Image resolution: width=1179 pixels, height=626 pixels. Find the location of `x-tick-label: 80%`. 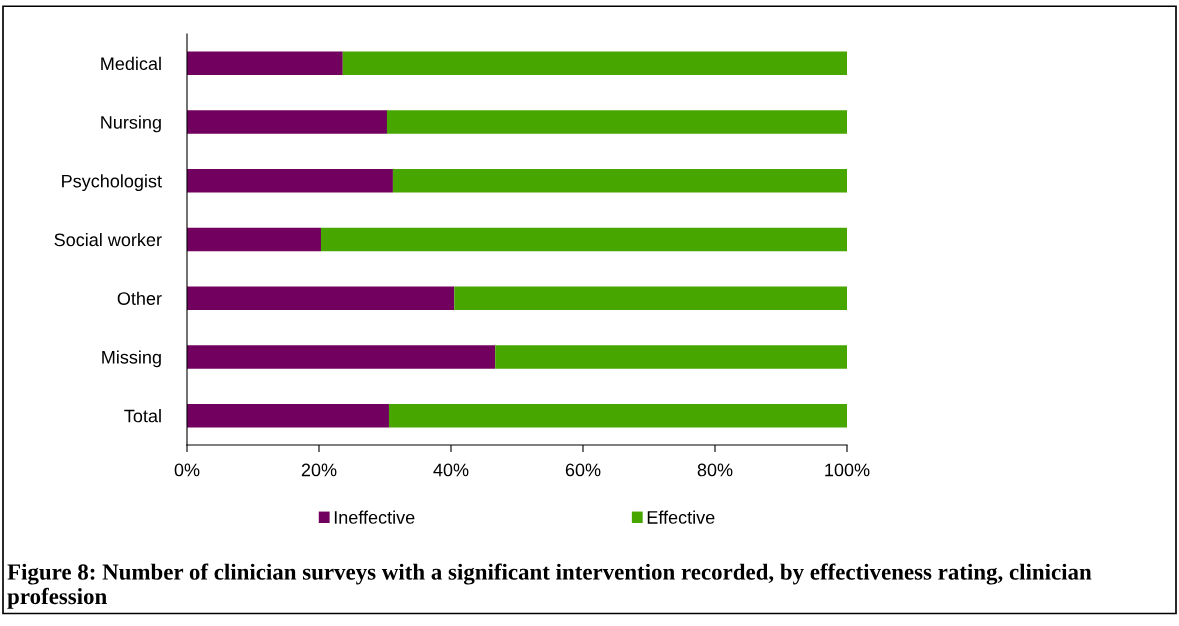

x-tick-label: 80% is located at coordinates (715, 470).